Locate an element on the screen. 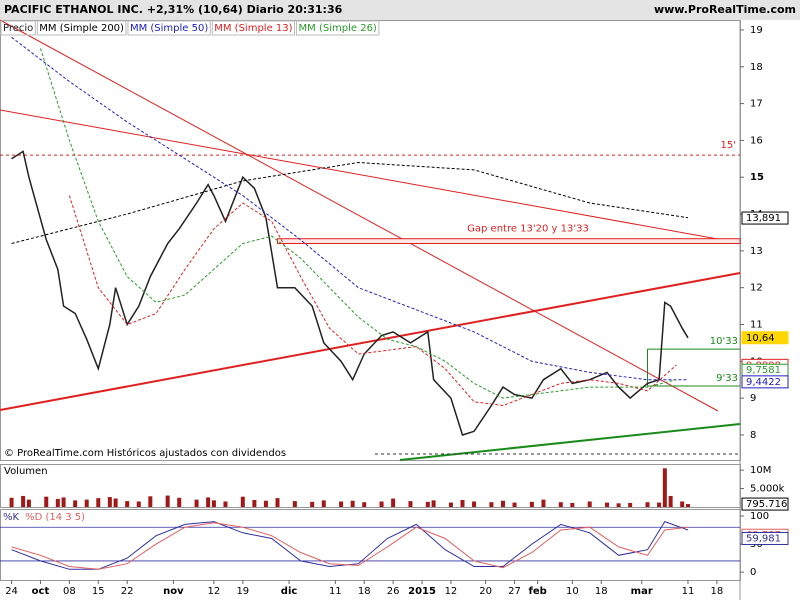  y-tick-label: 18 is located at coordinates (756, 67).